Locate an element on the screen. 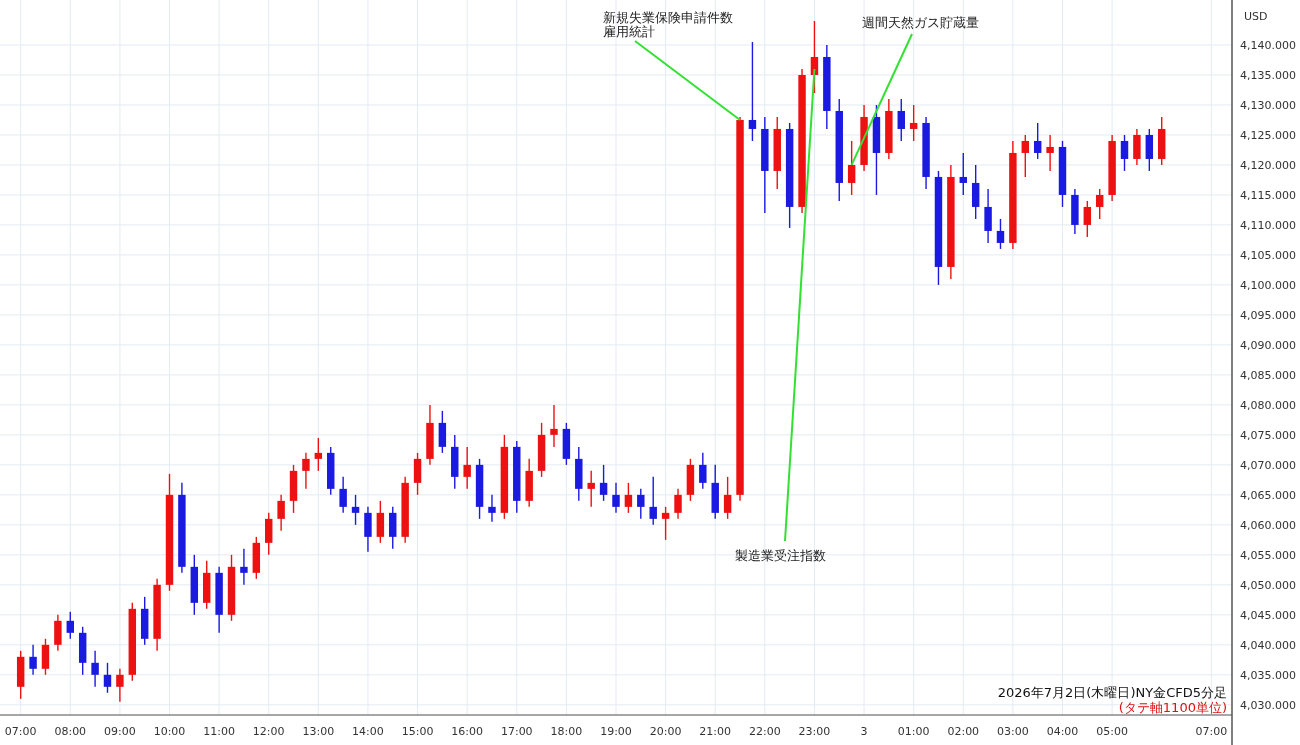 This screenshot has height=745, width=1300. y-tick-label: 4,100.000 is located at coordinates (1268, 285).